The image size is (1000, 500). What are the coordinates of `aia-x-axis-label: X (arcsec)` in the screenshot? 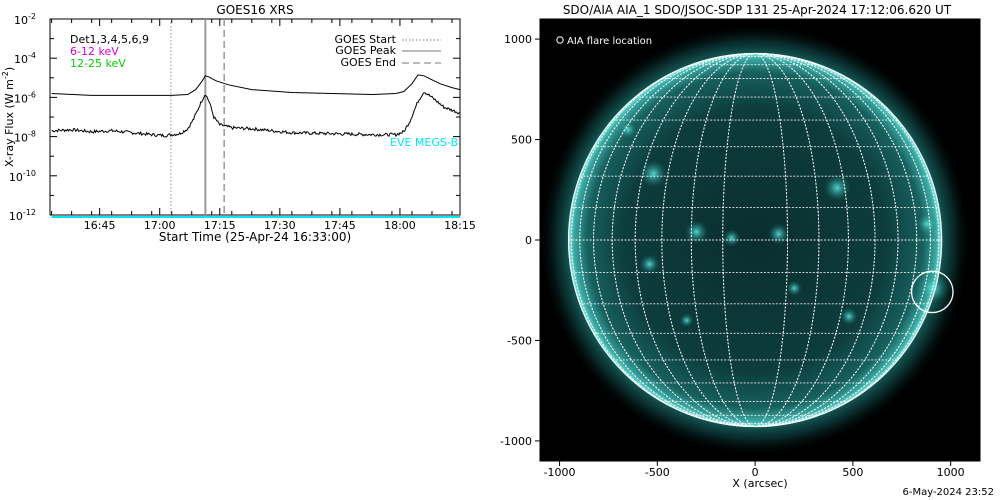 It's located at (759, 483).